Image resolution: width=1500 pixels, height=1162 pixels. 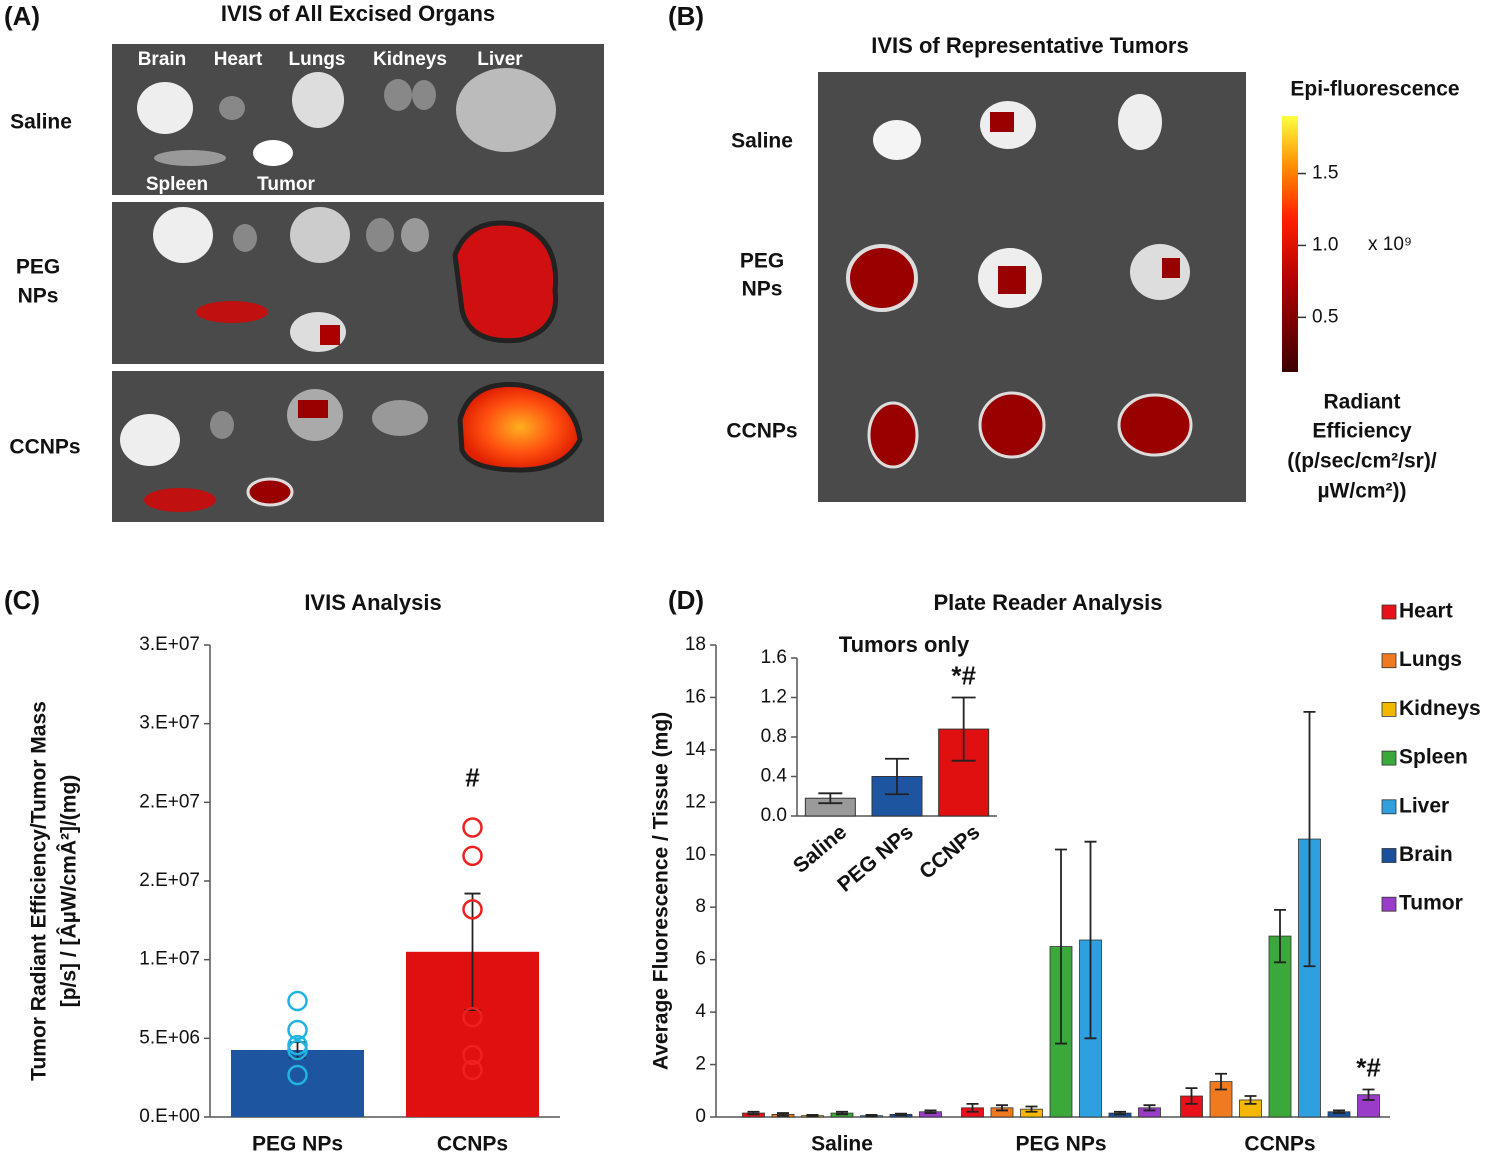 What do you see at coordinates (22, 600) in the screenshot?
I see `panel-label: (C)` at bounding box center [22, 600].